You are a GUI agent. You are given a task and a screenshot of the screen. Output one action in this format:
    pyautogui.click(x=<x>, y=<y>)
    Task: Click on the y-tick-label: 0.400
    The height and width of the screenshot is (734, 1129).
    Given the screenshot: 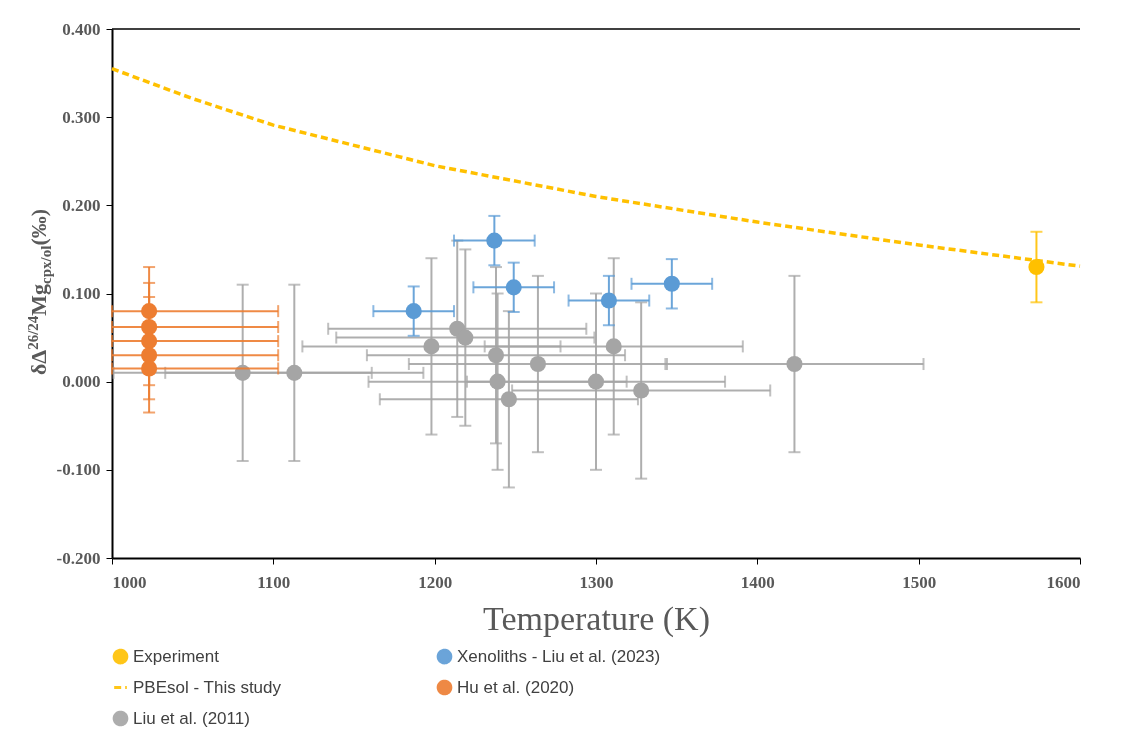 What is the action you would take?
    pyautogui.click(x=81, y=29)
    